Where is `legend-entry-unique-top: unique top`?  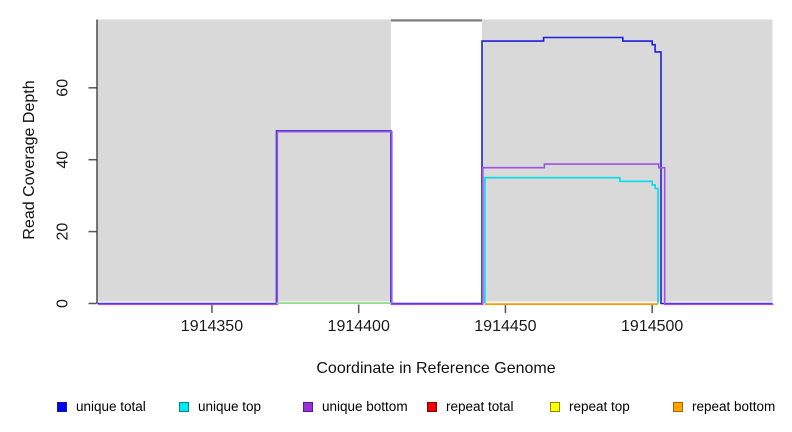
legend-entry-unique-top: unique top is located at coordinates (220, 407).